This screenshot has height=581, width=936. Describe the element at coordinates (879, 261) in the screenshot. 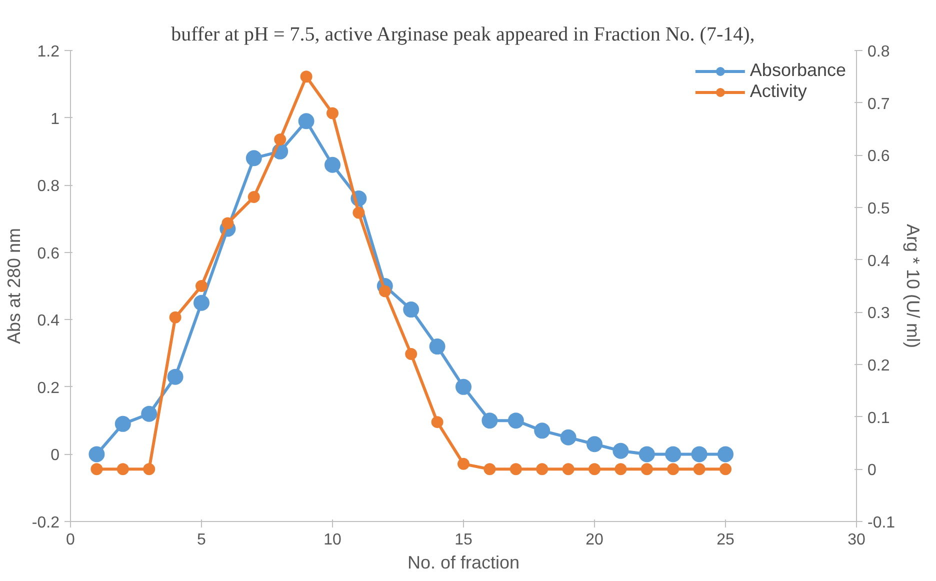

I see `y2-tick-label: 0.4` at that location.